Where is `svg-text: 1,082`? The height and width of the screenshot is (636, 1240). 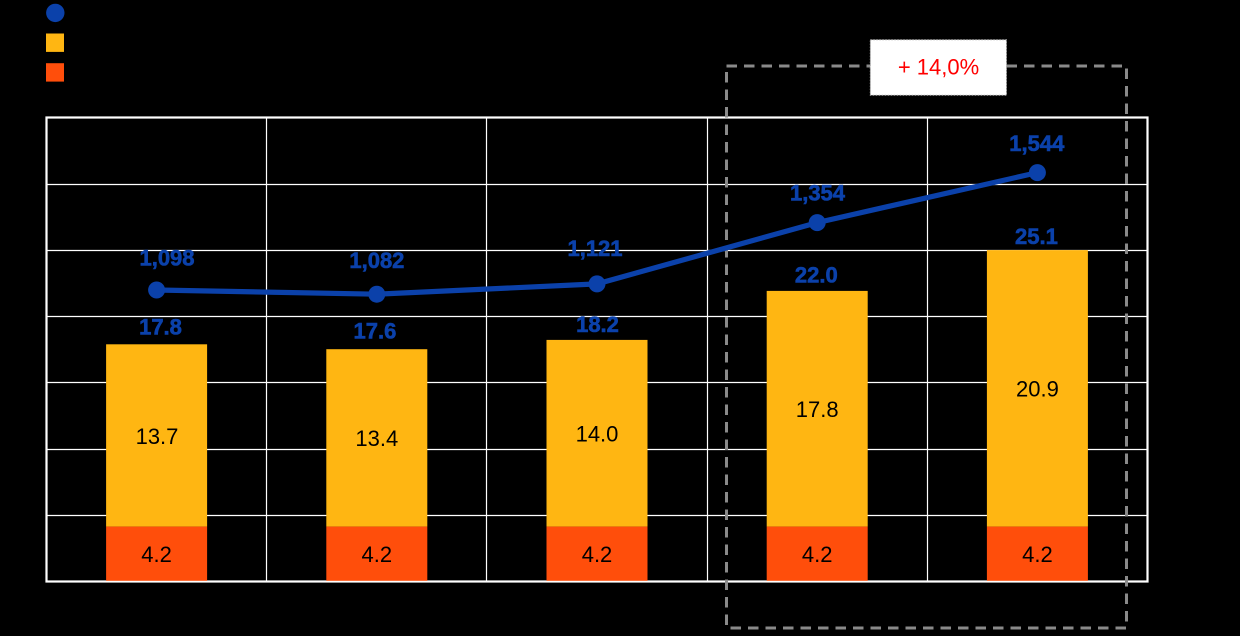 svg-text: 1,082 is located at coordinates (376, 260).